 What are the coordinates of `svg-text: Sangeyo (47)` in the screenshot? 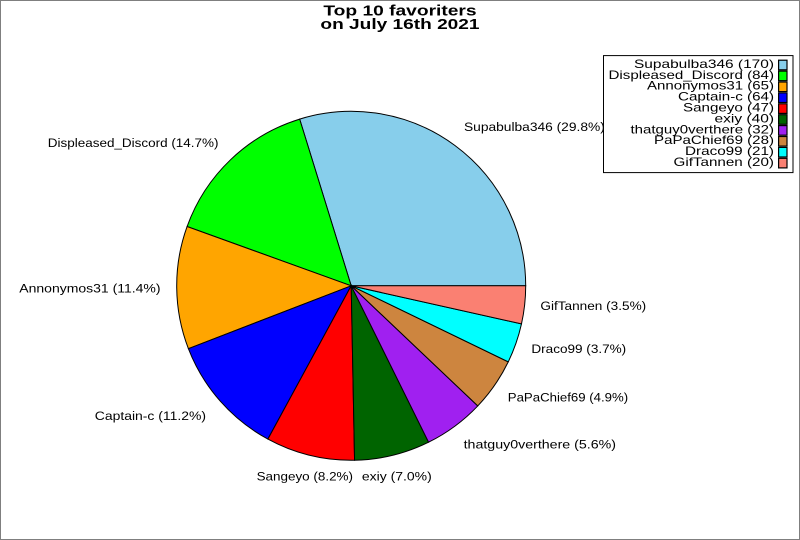 It's located at (728, 108).